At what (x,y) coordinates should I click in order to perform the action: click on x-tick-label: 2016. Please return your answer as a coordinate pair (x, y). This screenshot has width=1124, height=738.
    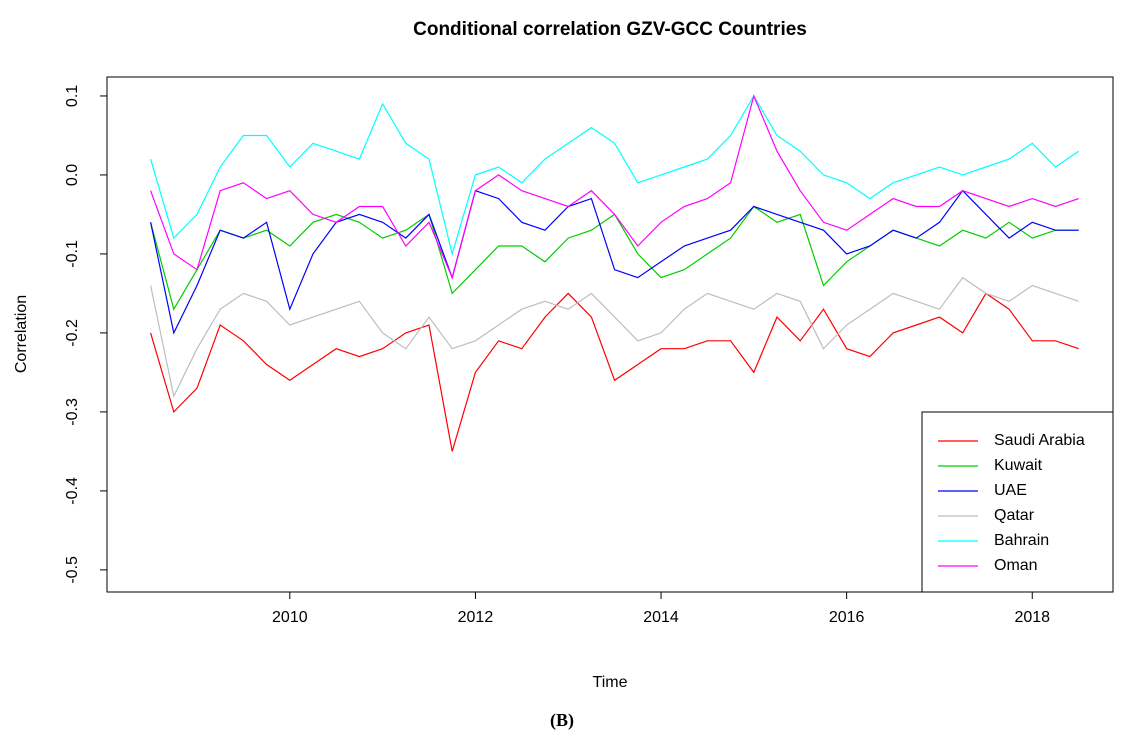
    Looking at the image, I should click on (847, 617).